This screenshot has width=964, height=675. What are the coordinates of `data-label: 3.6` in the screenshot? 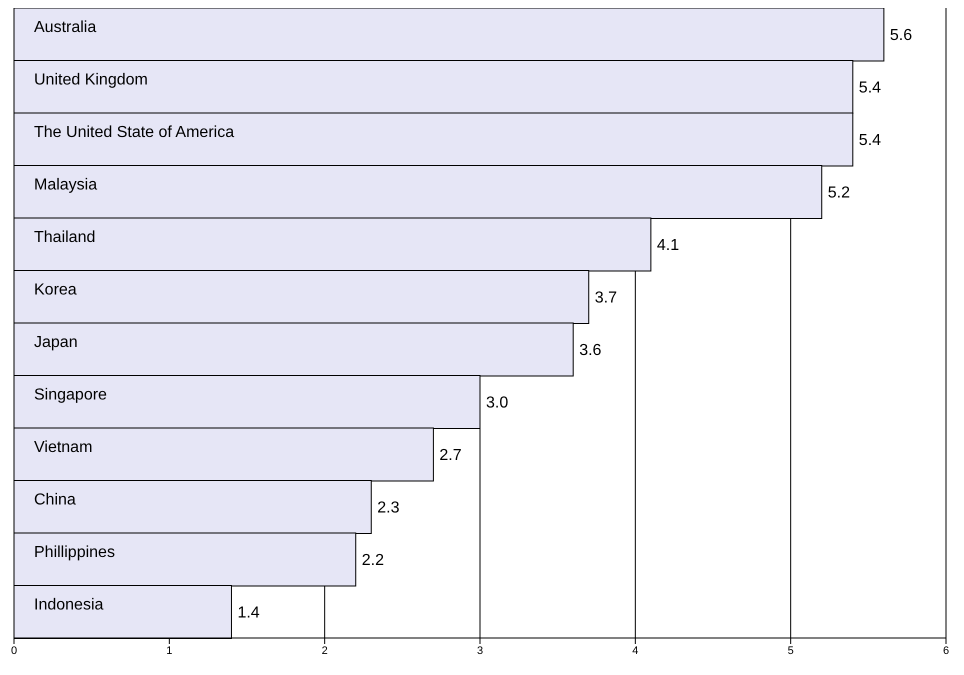 It's located at (590, 351).